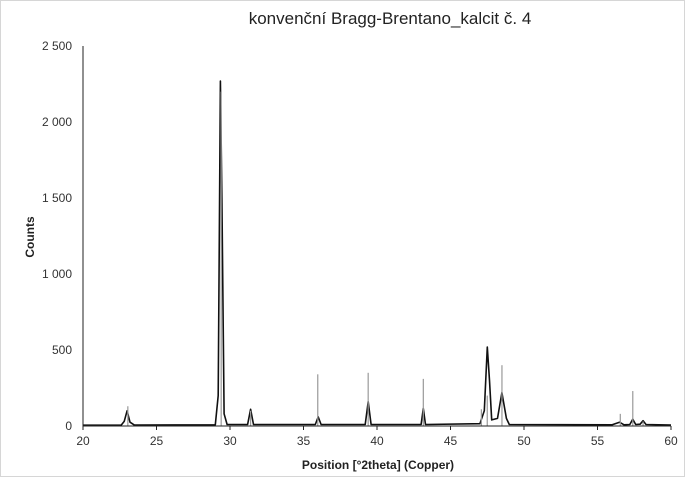 The width and height of the screenshot is (685, 477). I want to click on x-tick-label: 60, so click(671, 441).